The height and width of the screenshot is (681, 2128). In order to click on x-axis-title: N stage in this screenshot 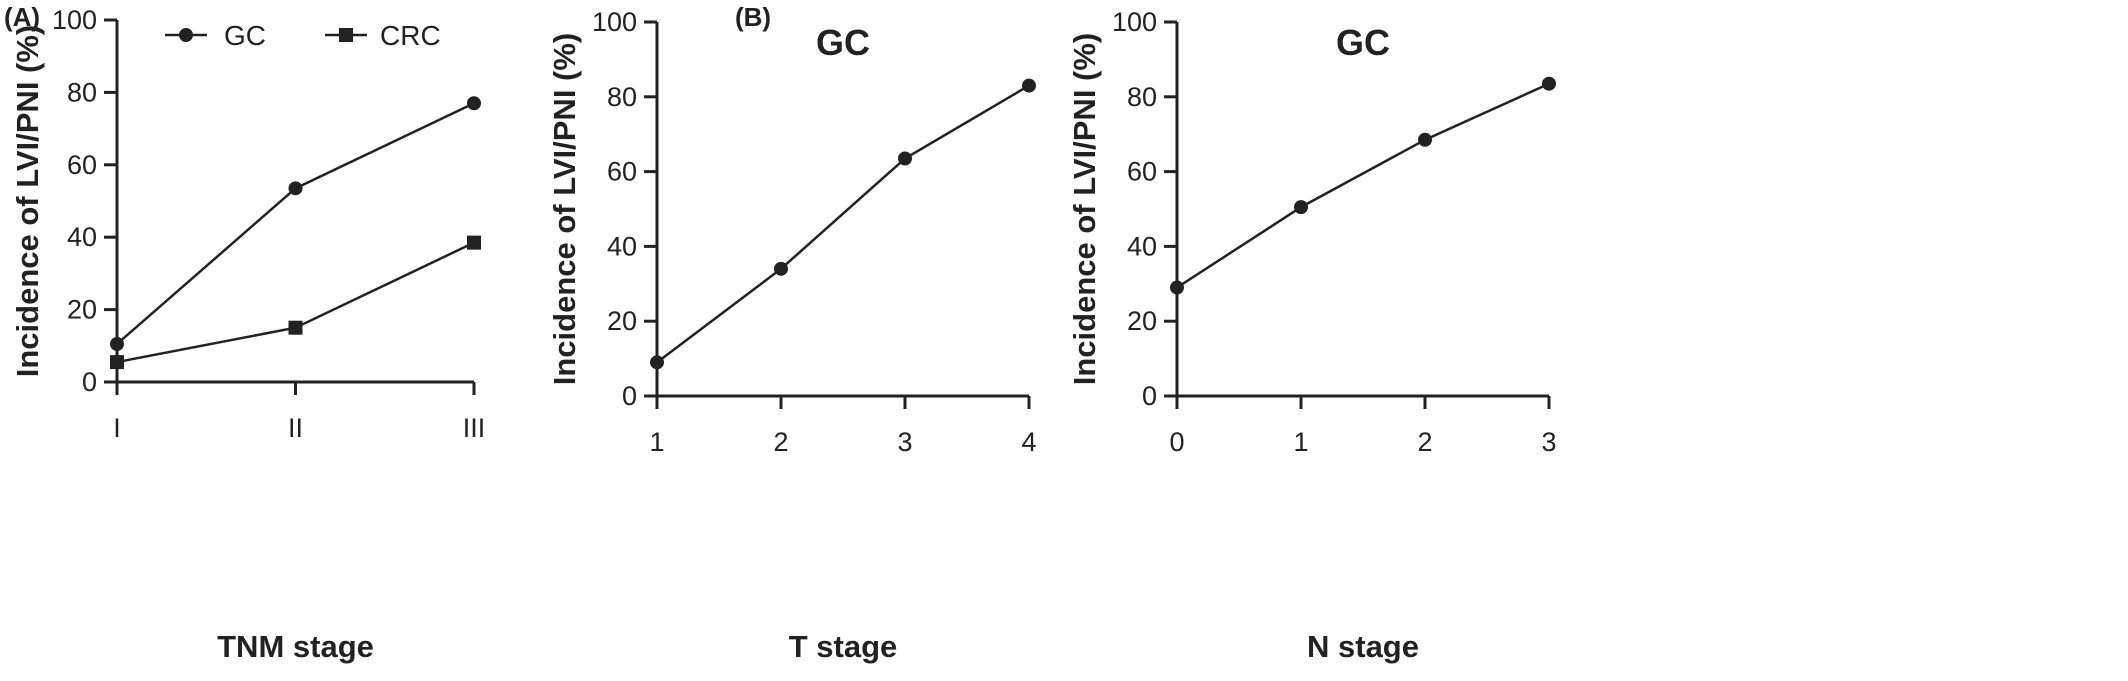, I will do `click(1363, 646)`.